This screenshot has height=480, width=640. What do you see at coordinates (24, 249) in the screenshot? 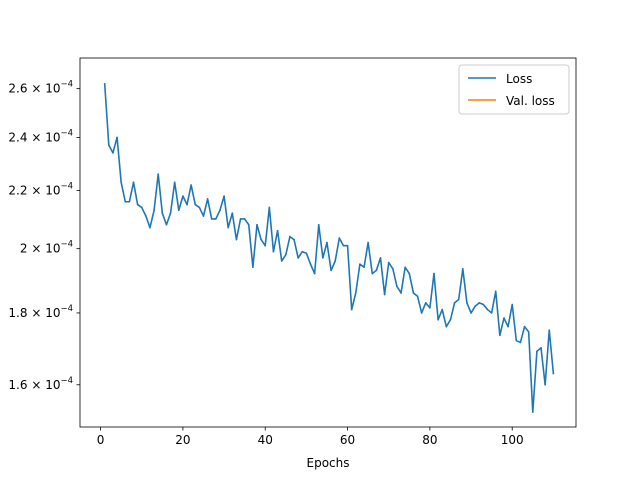
I see `y-tick-mantissa: 2` at bounding box center [24, 249].